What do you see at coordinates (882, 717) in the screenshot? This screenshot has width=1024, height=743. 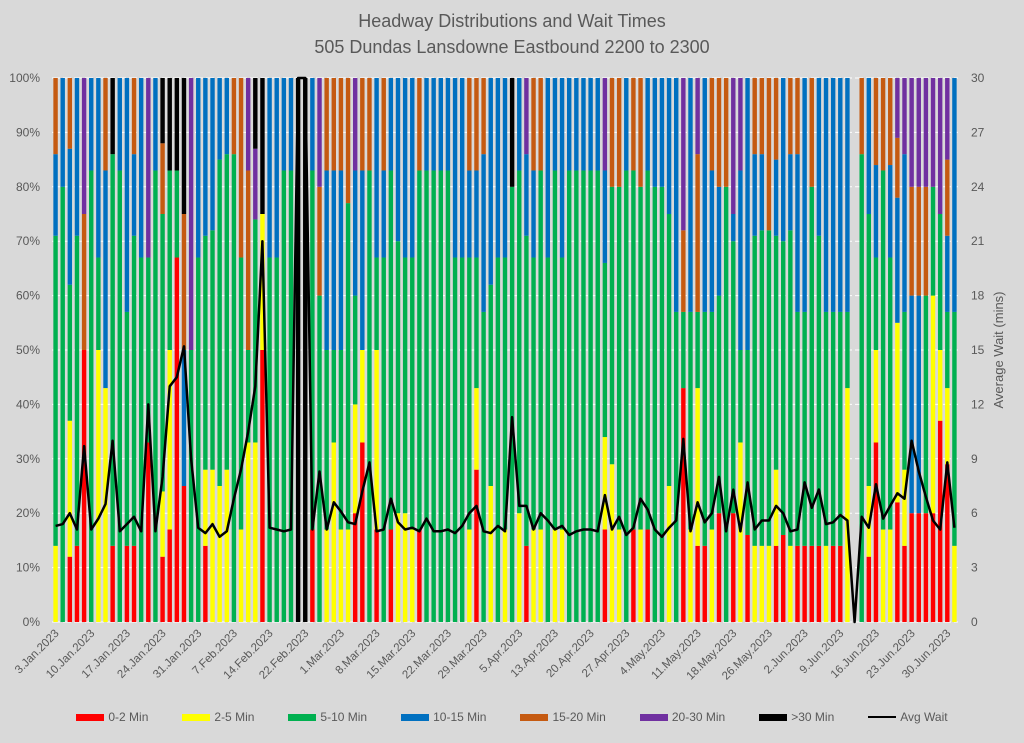 I see `legend-line-swatch` at bounding box center [882, 717].